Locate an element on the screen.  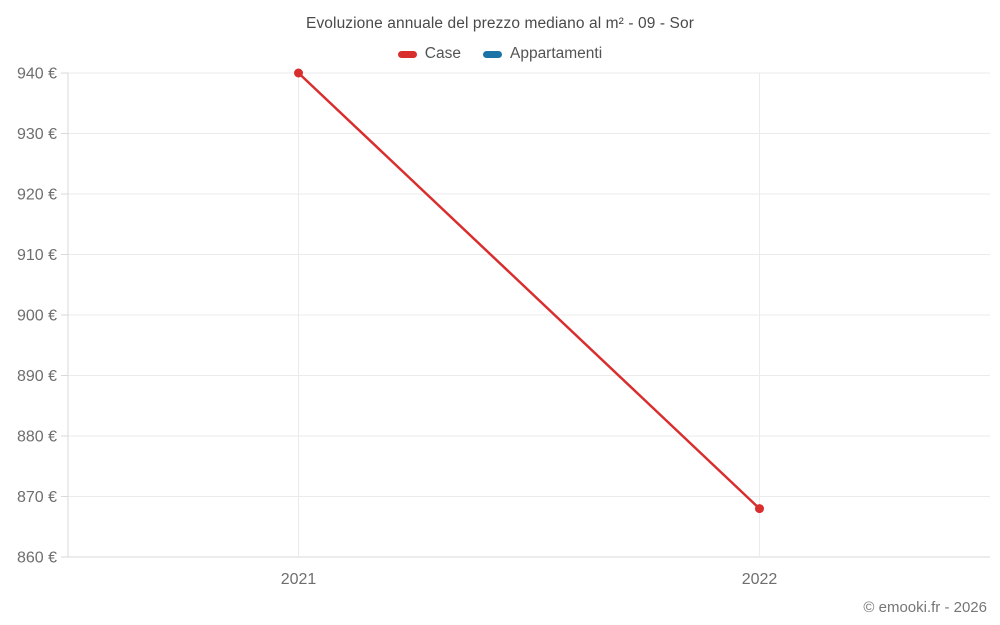
footer-credit: © emooki.fr - 2026 is located at coordinates (925, 607).